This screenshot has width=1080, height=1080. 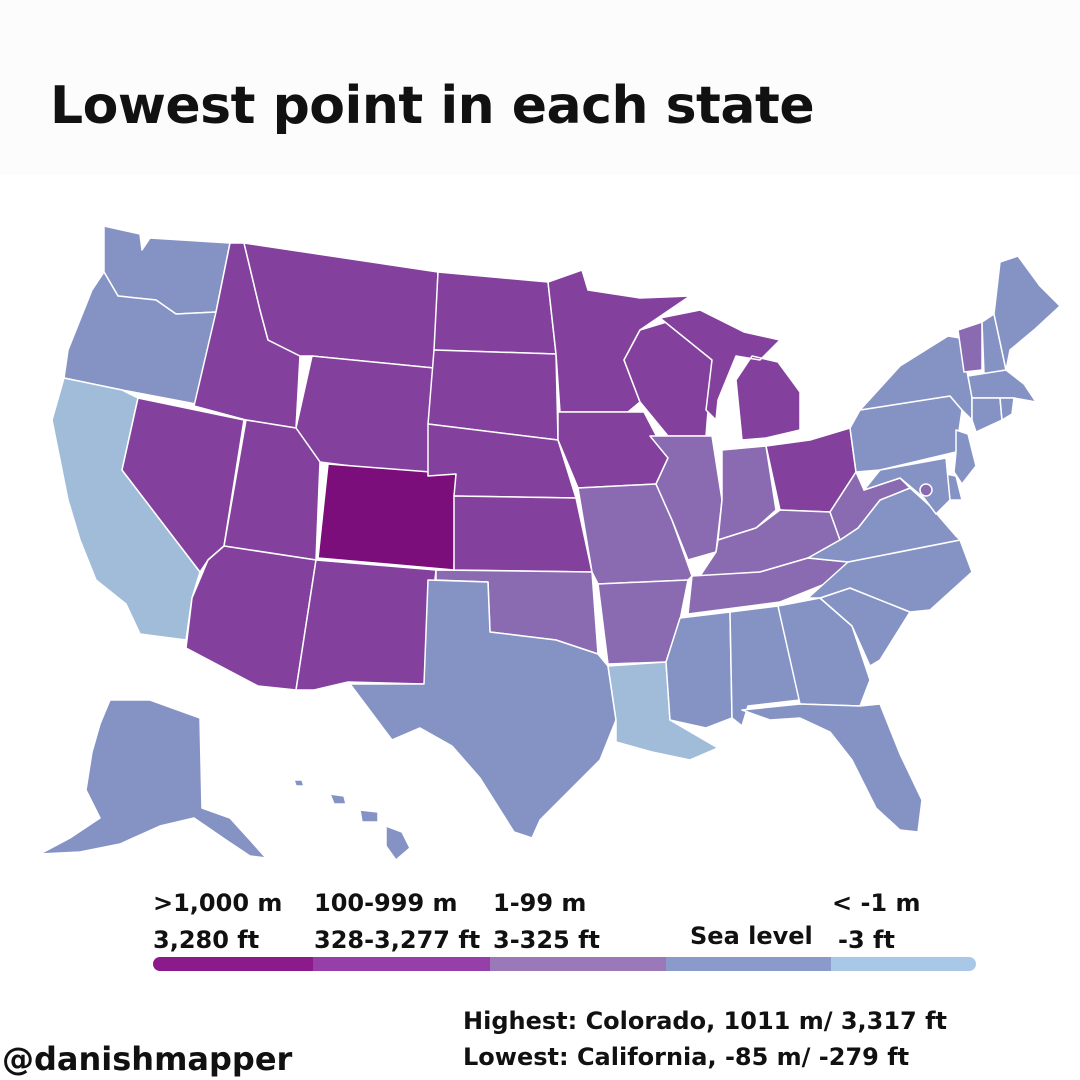 What do you see at coordinates (546, 922) in the screenshot?
I see `legend-label-1-99m: 1-99 m 3-325 ft` at bounding box center [546, 922].